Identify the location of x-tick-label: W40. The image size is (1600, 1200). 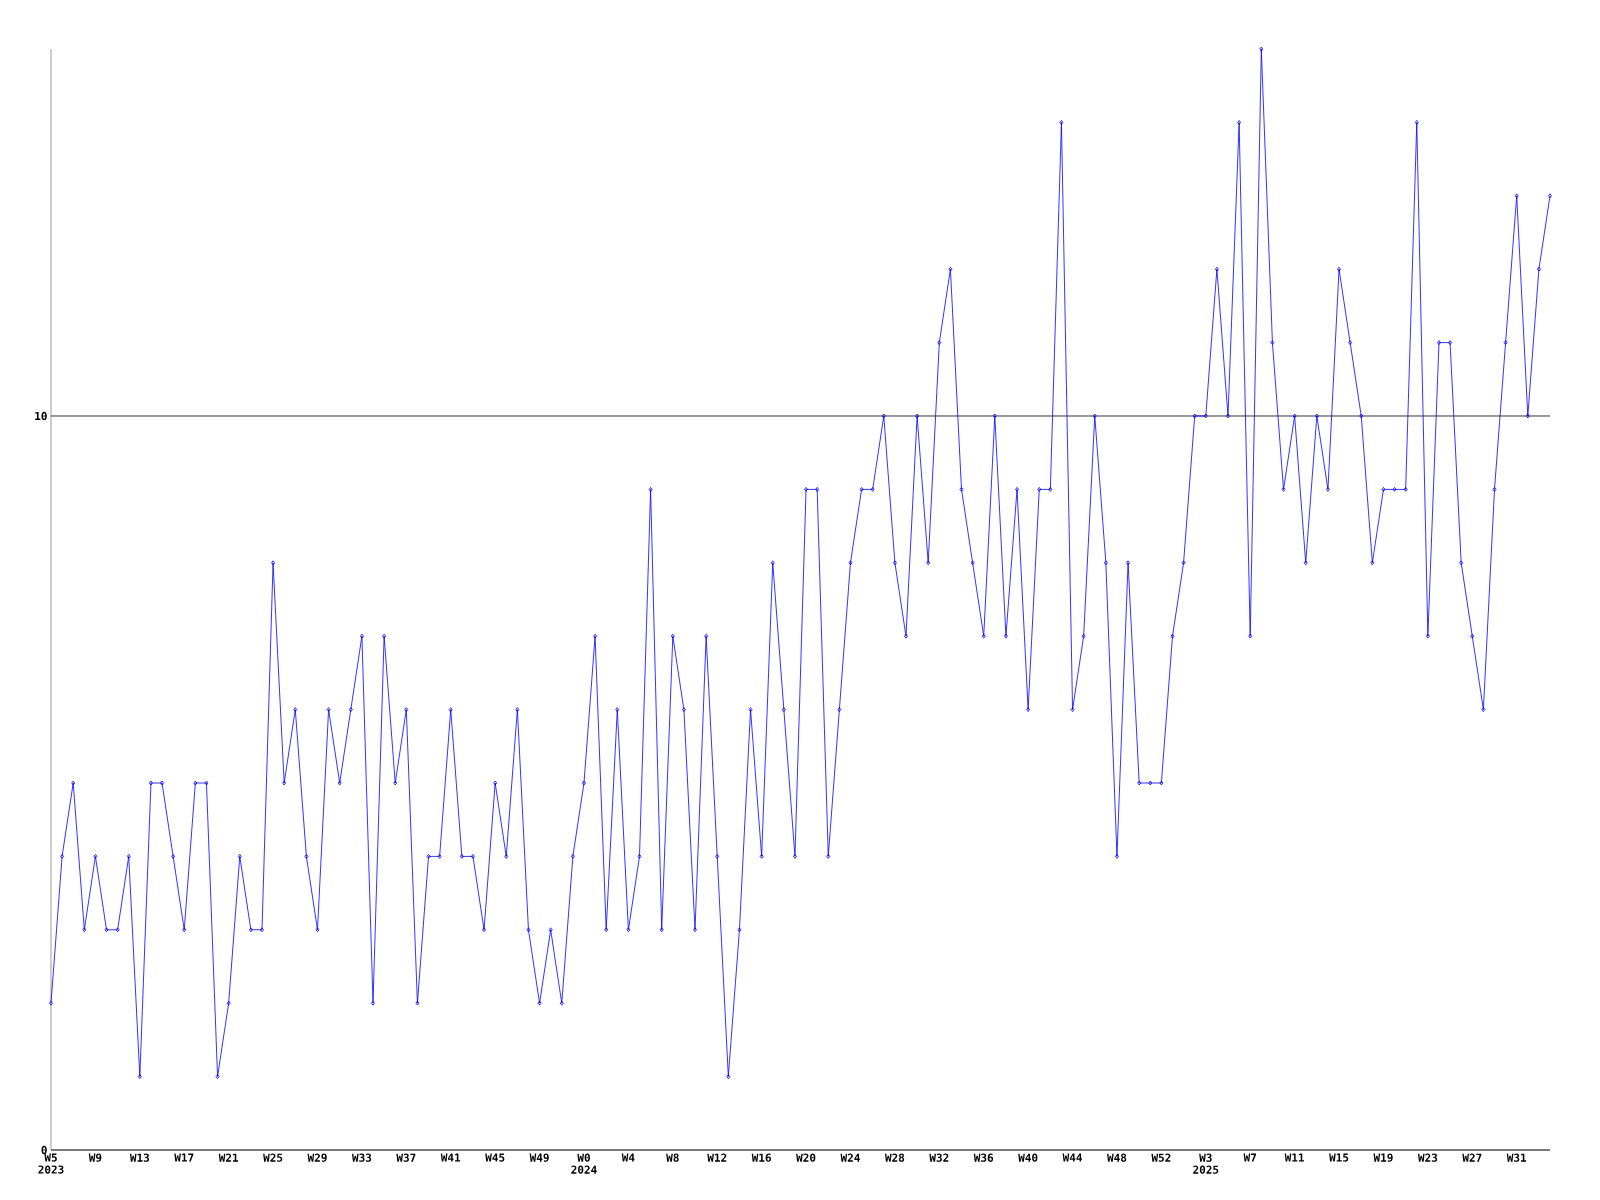
(1028, 1157).